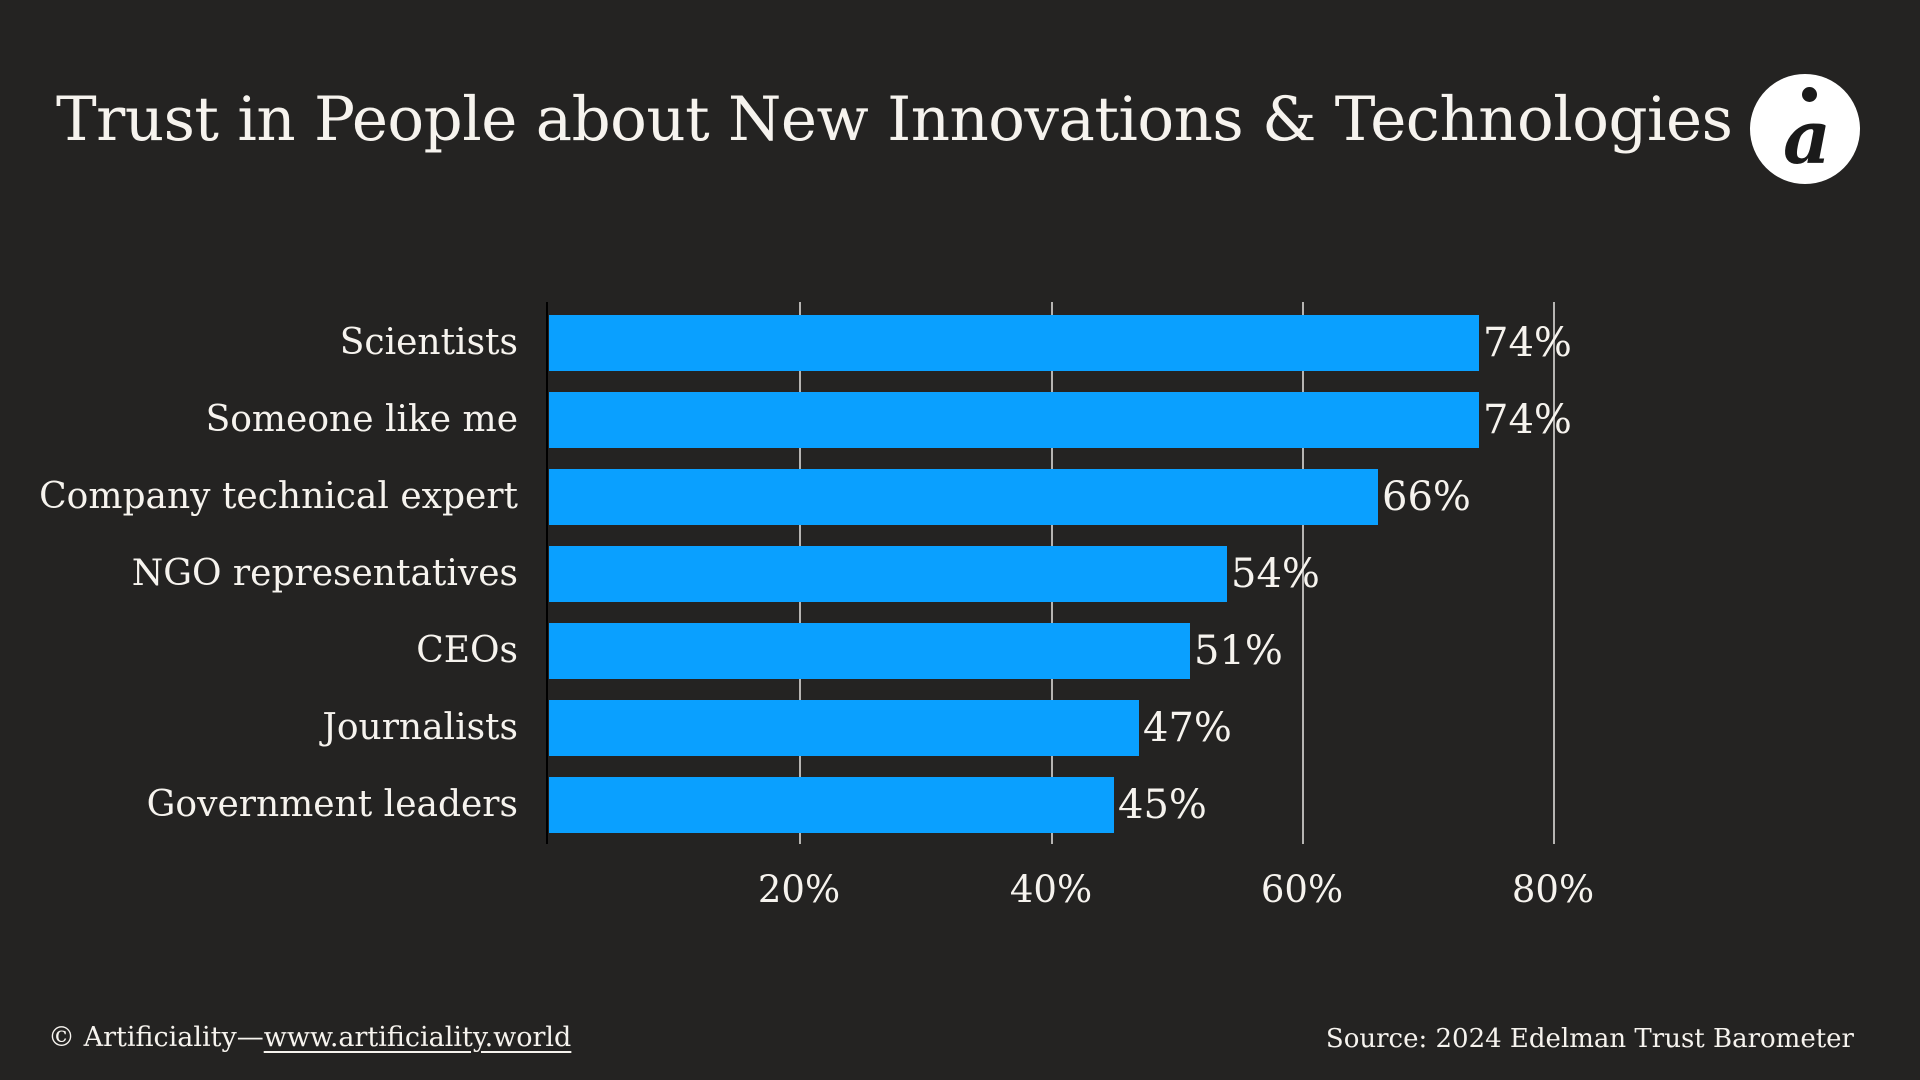  Describe the element at coordinates (332, 804) in the screenshot. I see `category-label: Government leaders` at that location.